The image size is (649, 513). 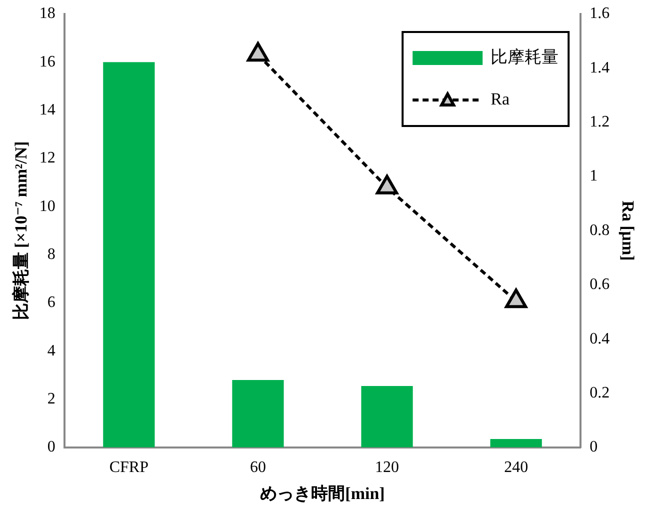 I want to click on y-tick-label: 6, so click(x=51, y=303).